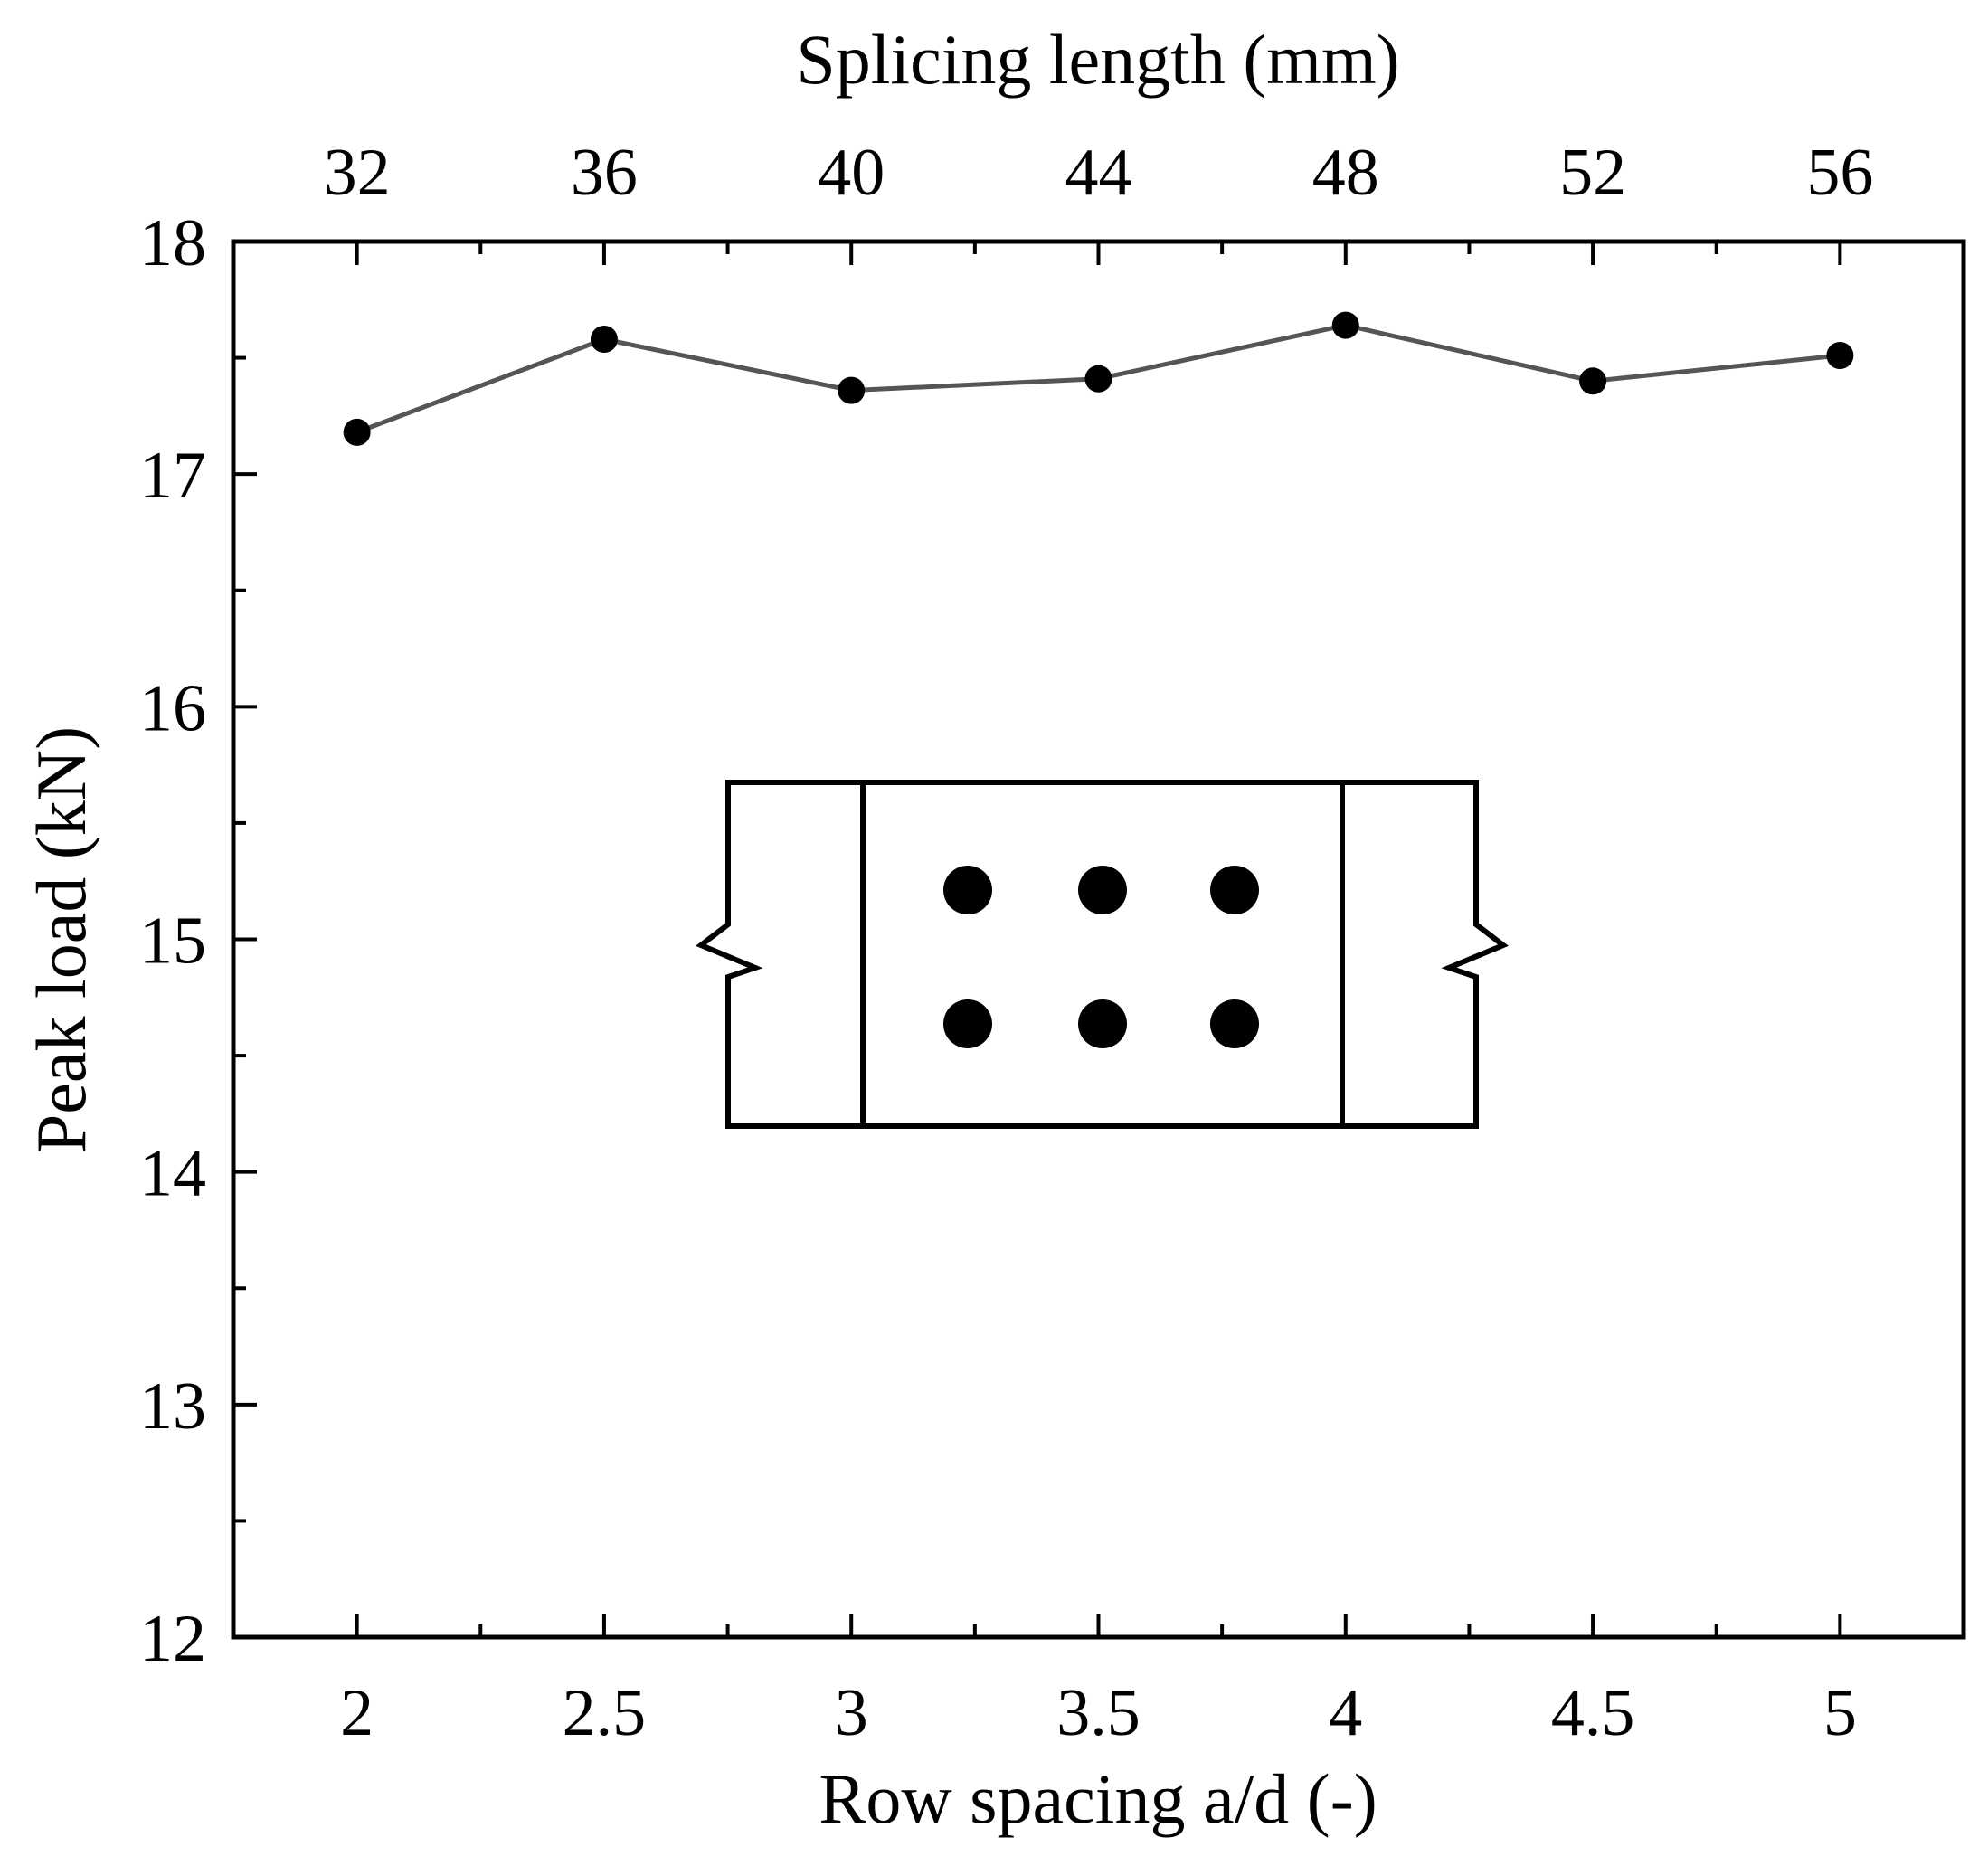 The width and height of the screenshot is (1988, 1866). What do you see at coordinates (1593, 1713) in the screenshot?
I see `x-tick-label: 4.5` at bounding box center [1593, 1713].